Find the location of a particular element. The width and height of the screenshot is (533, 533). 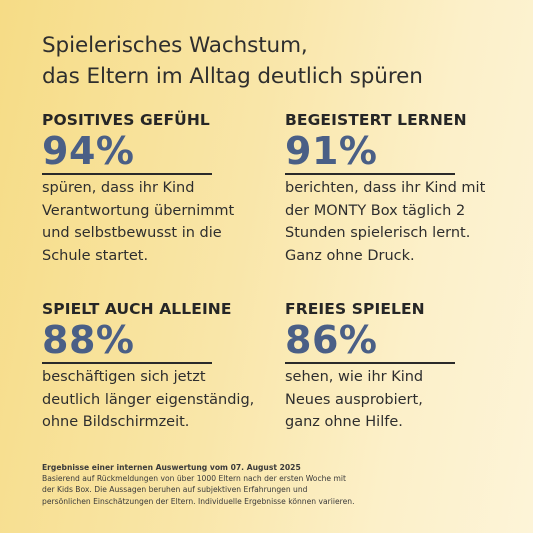

stat-description-line: Stunden spielerisch lernt. is located at coordinates (378, 233).